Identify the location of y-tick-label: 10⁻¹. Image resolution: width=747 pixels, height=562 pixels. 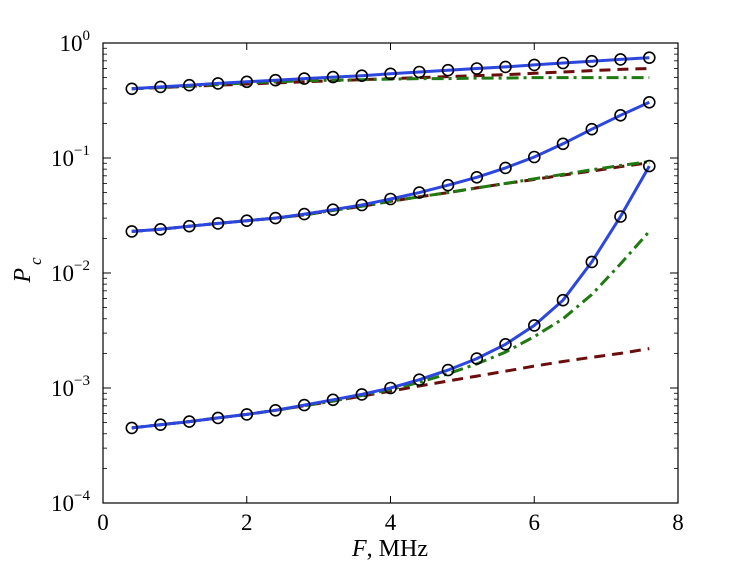
(70, 157).